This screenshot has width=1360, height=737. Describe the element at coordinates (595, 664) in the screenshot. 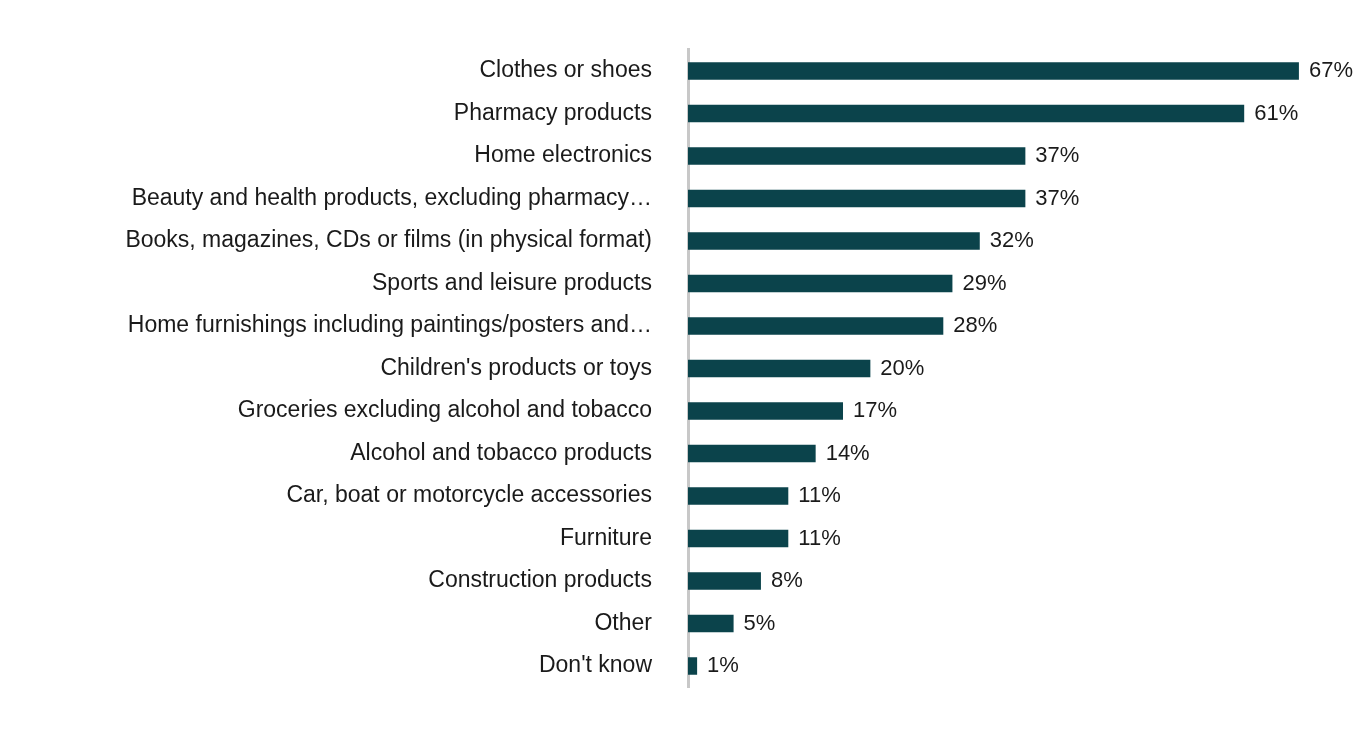

I see `y-tick-label: Don't know` at that location.